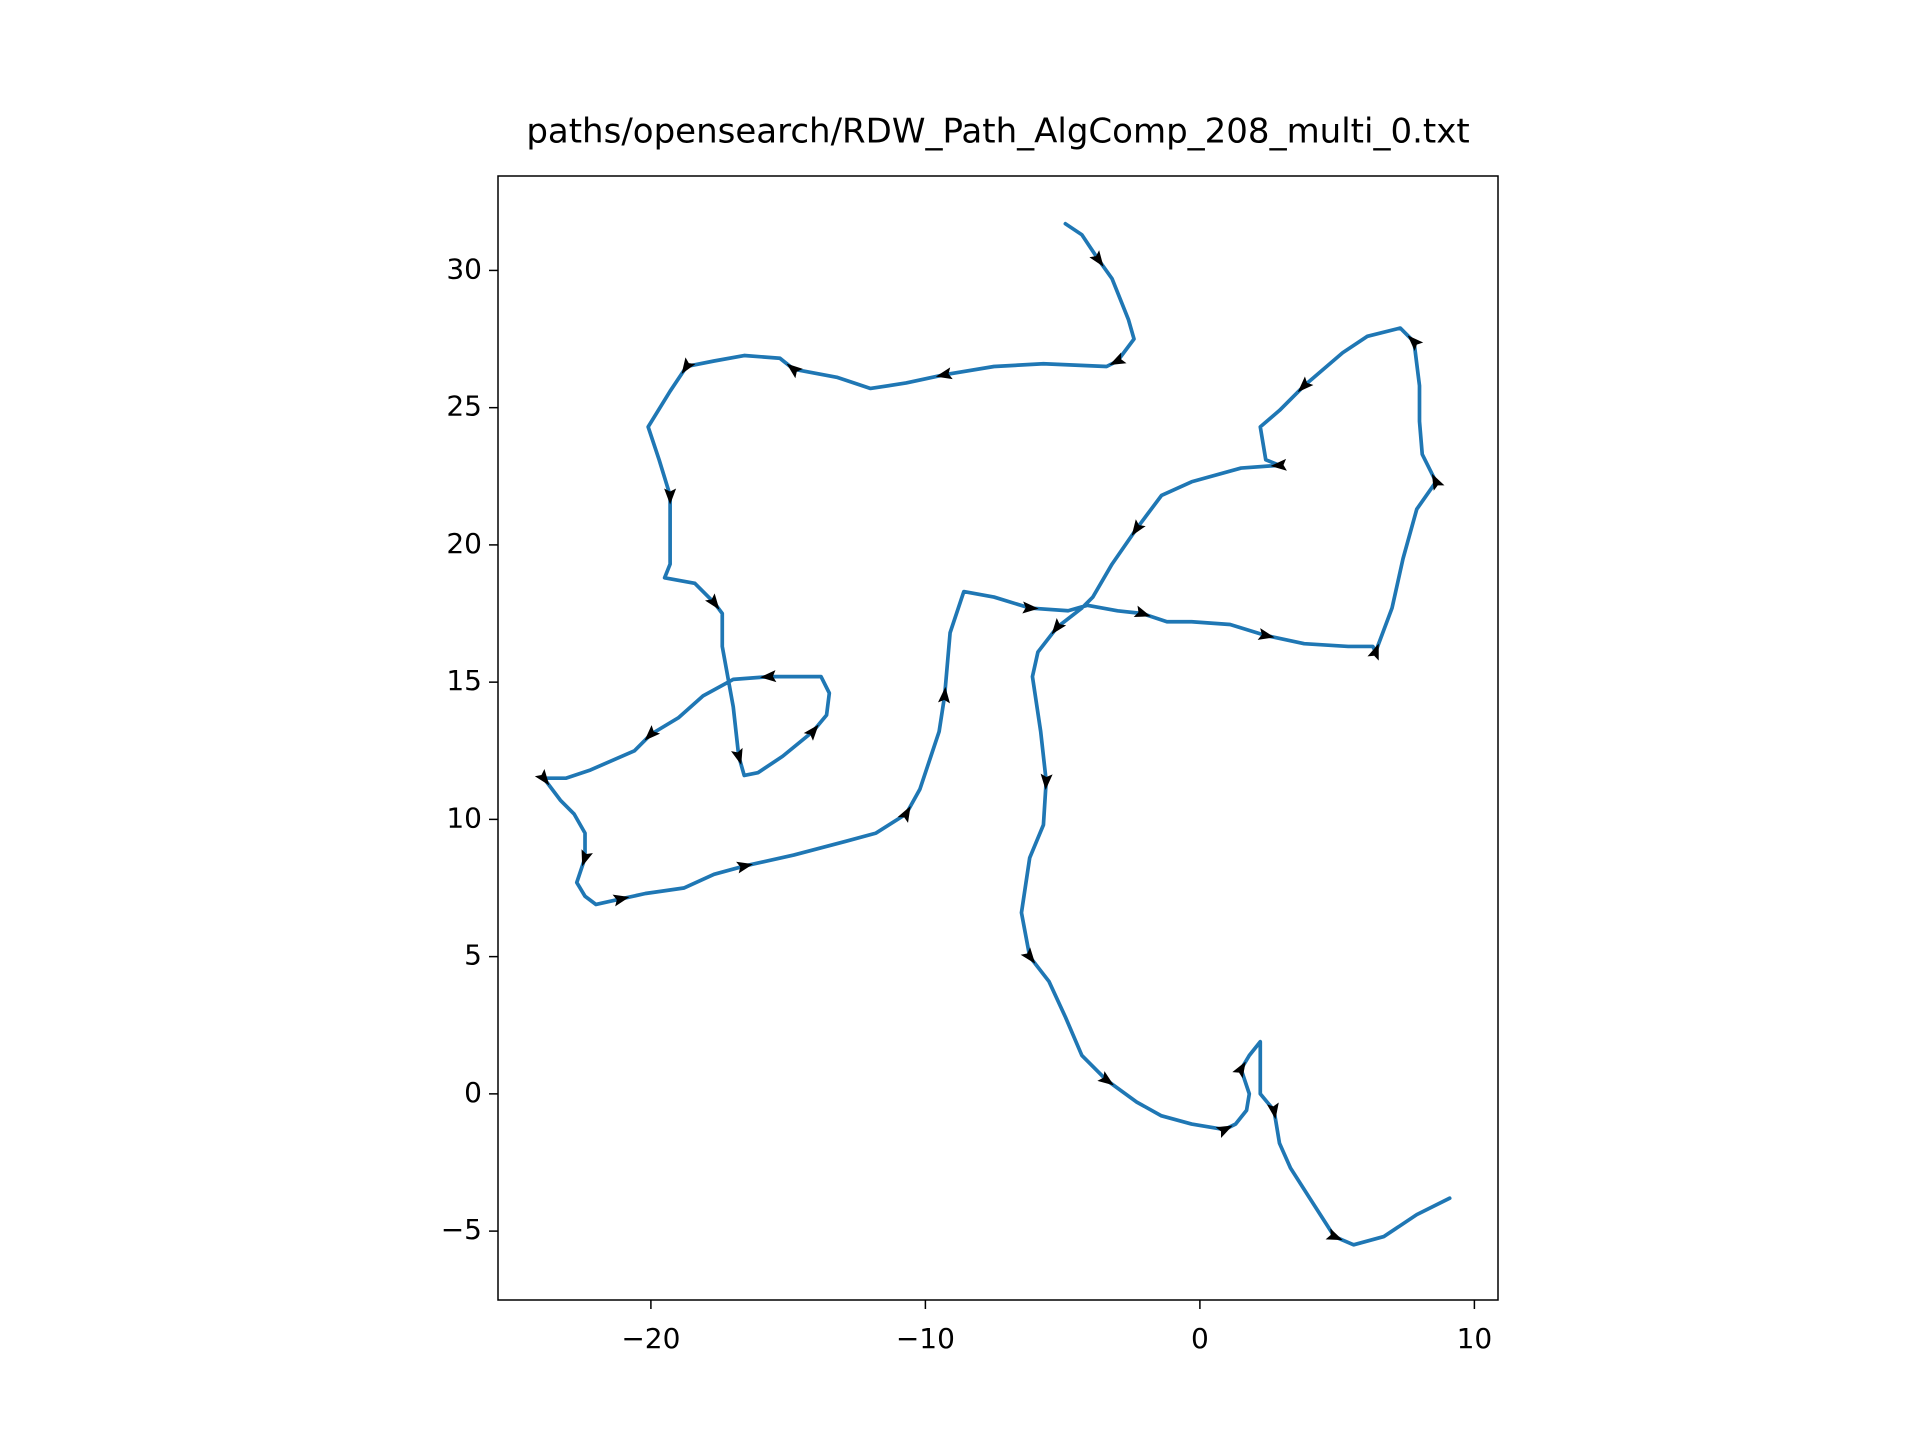 The height and width of the screenshot is (1440, 1920). I want to click on y-tick-label: 15, so click(464, 680).